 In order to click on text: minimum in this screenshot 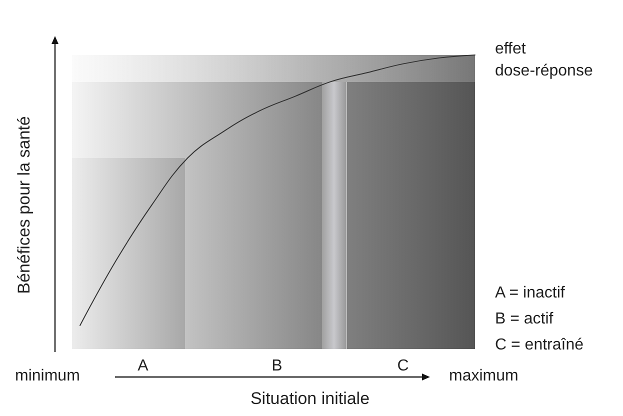, I will do `click(47, 376)`.